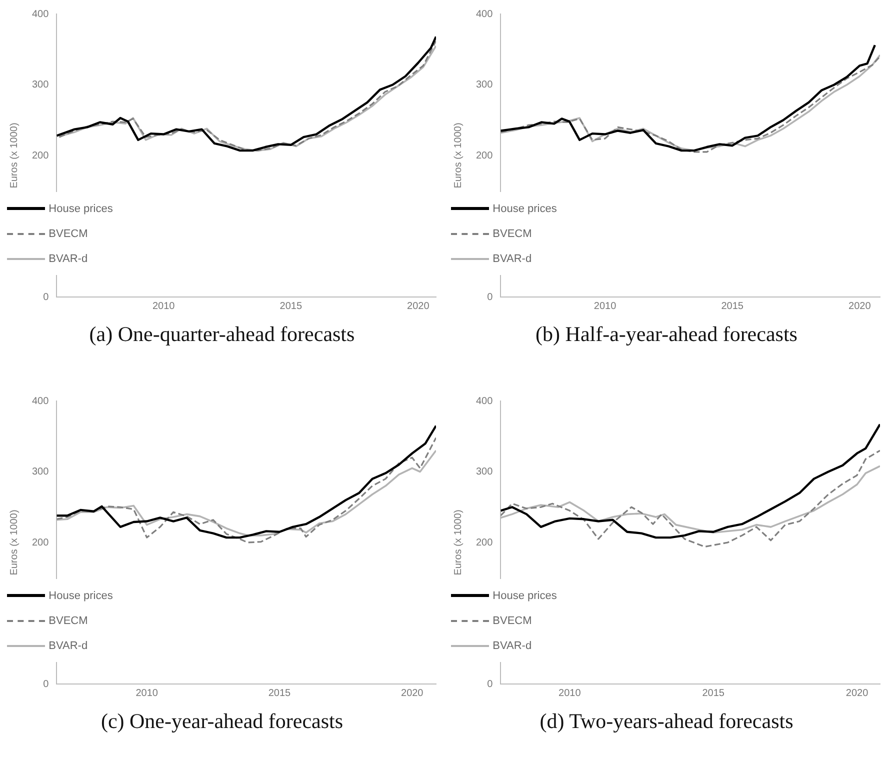  What do you see at coordinates (690, 499) in the screenshot?
I see `line-series` at bounding box center [690, 499].